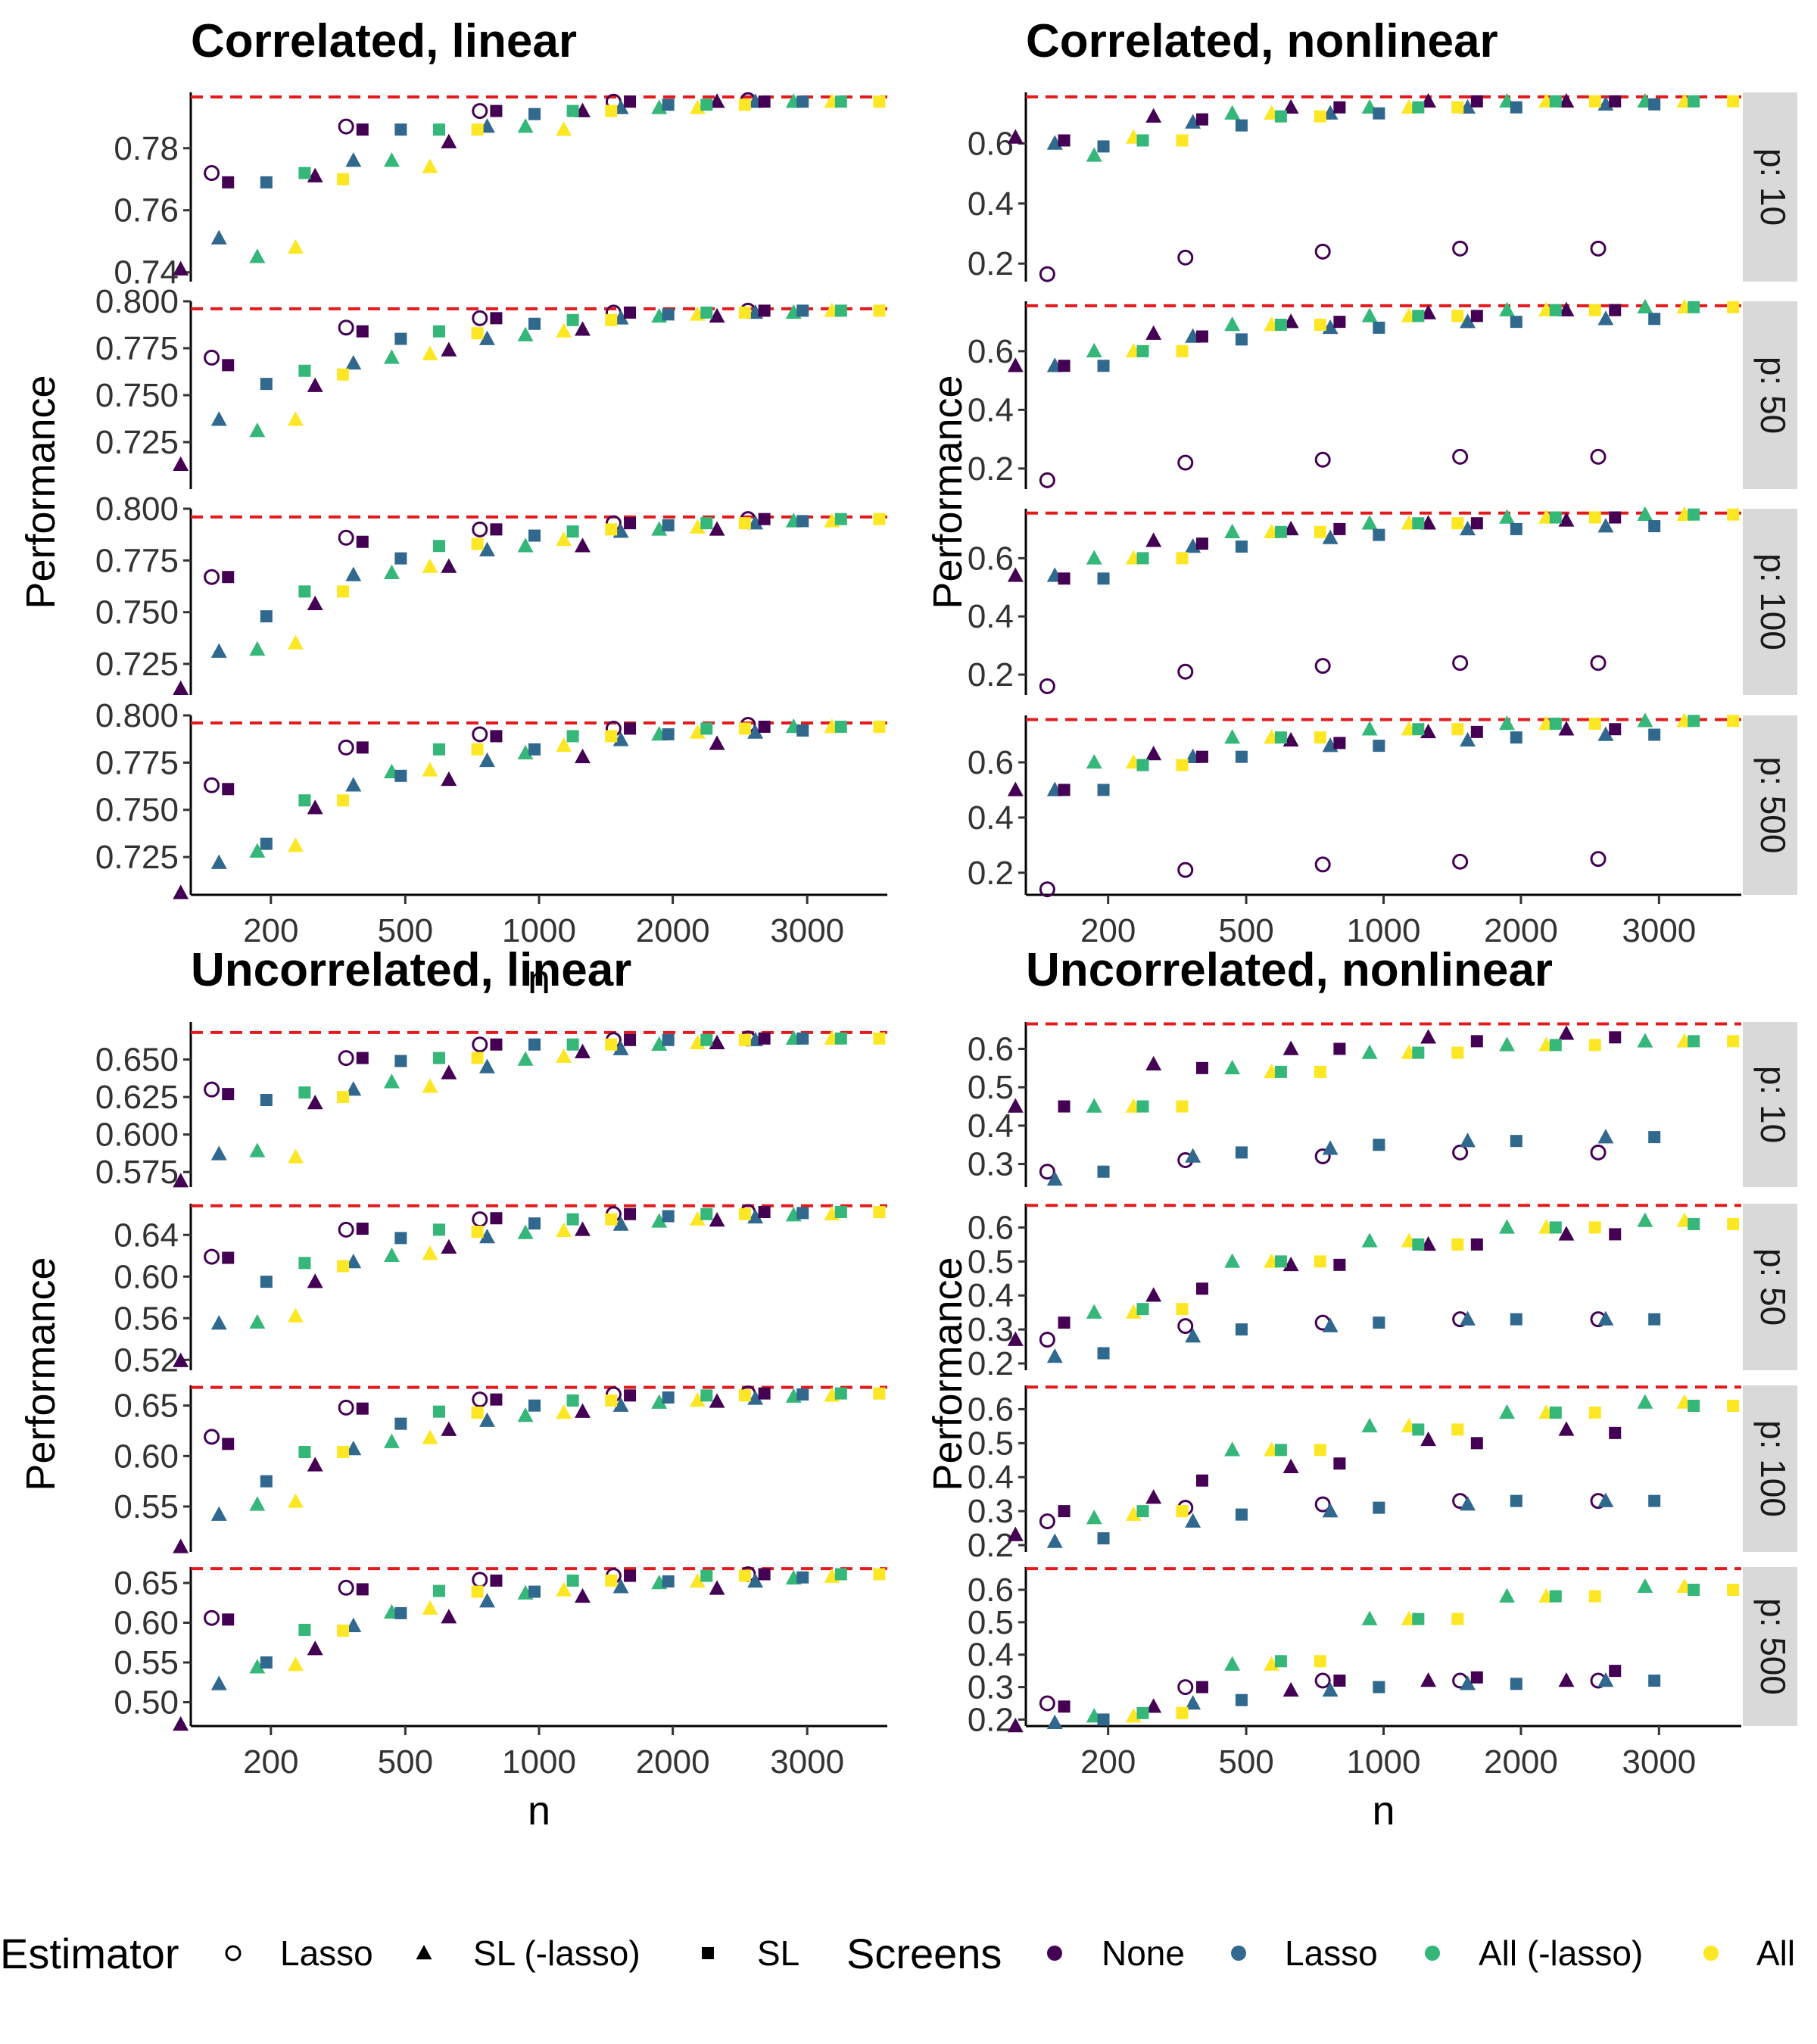  What do you see at coordinates (991, 1087) in the screenshot?
I see `y-tick-label: 0.5` at bounding box center [991, 1087].